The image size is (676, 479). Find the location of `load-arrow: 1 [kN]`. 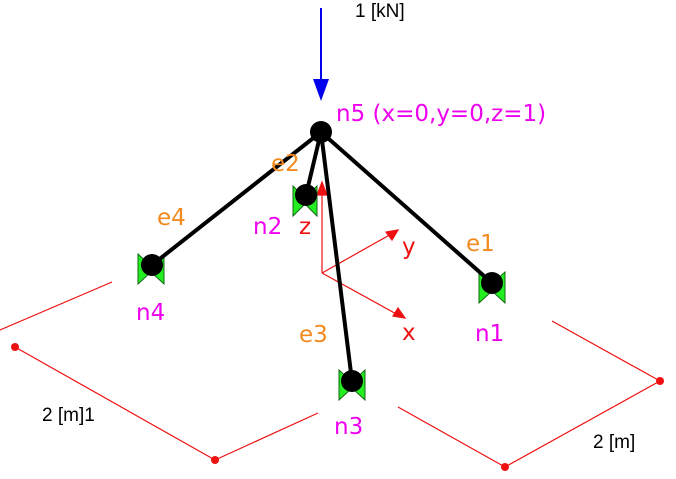

load-arrow: 1 [kN] is located at coordinates (359, 51).